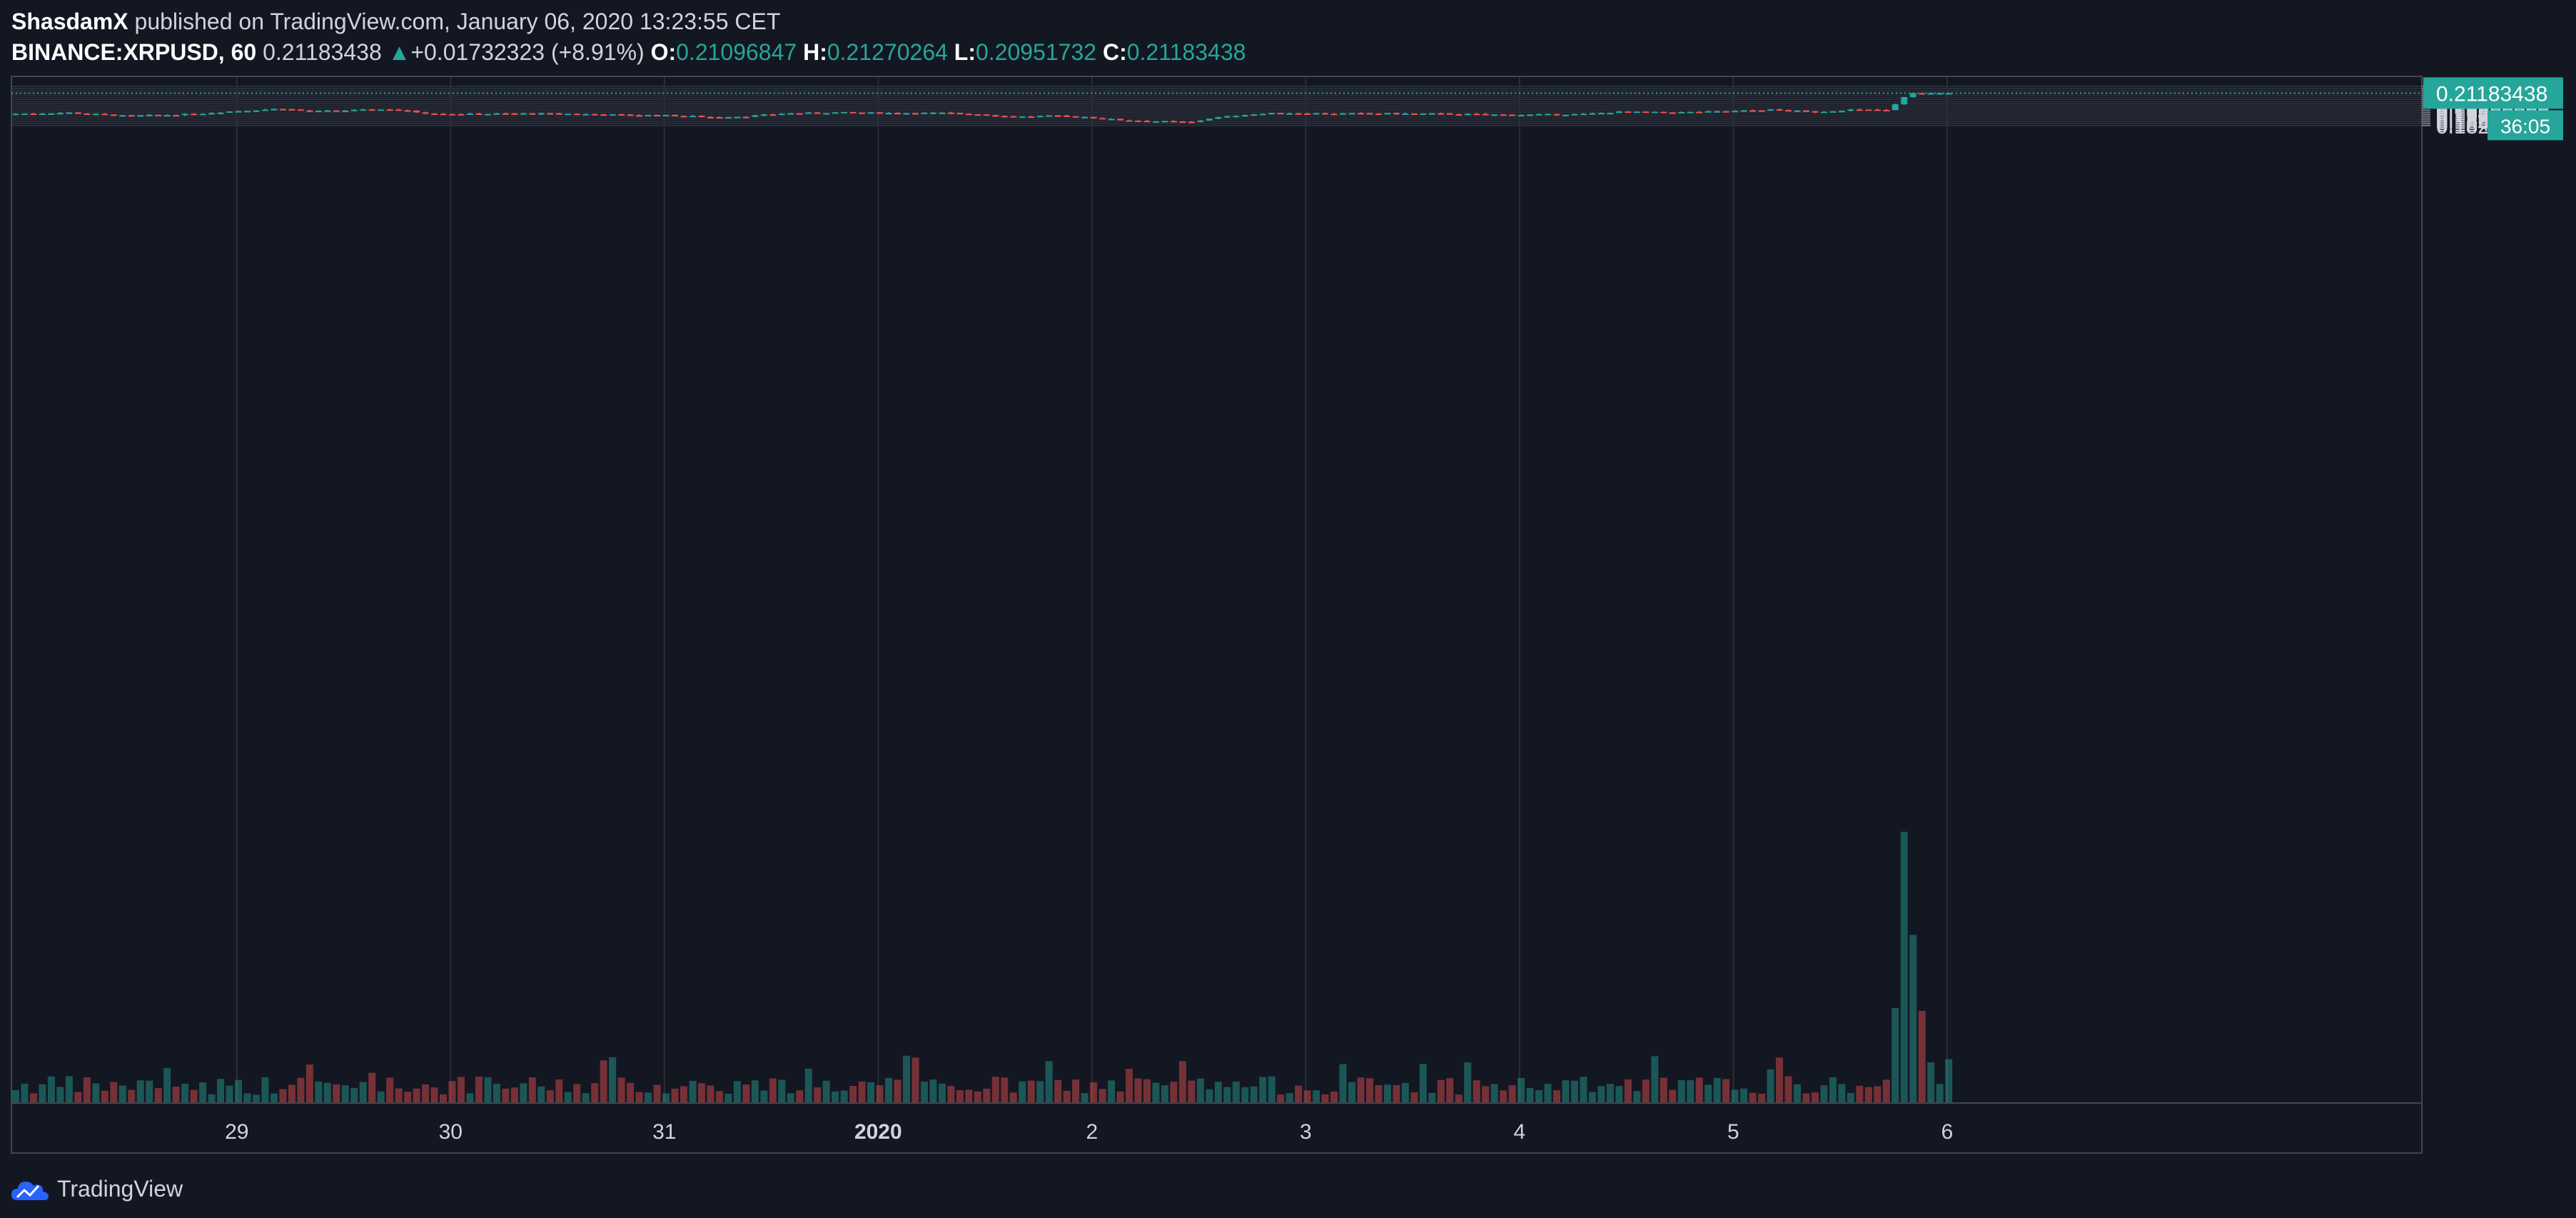  What do you see at coordinates (1733, 1132) in the screenshot?
I see `x-tick-label: 5` at bounding box center [1733, 1132].